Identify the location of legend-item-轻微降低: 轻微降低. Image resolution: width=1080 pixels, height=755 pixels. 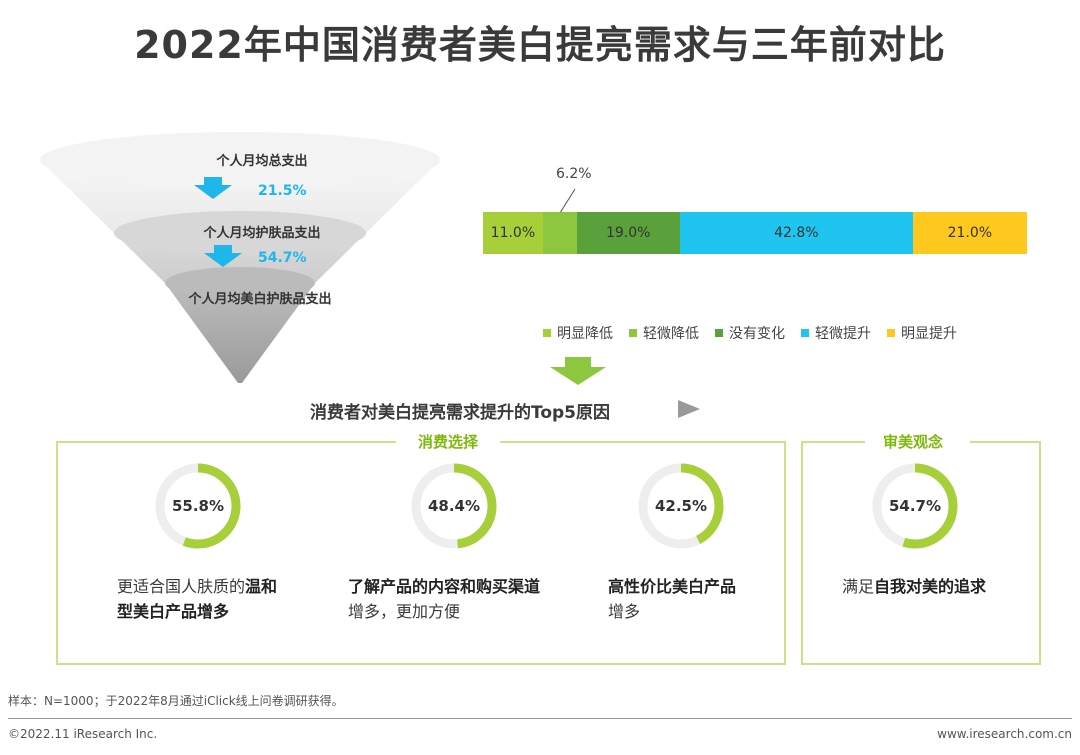
(664, 333).